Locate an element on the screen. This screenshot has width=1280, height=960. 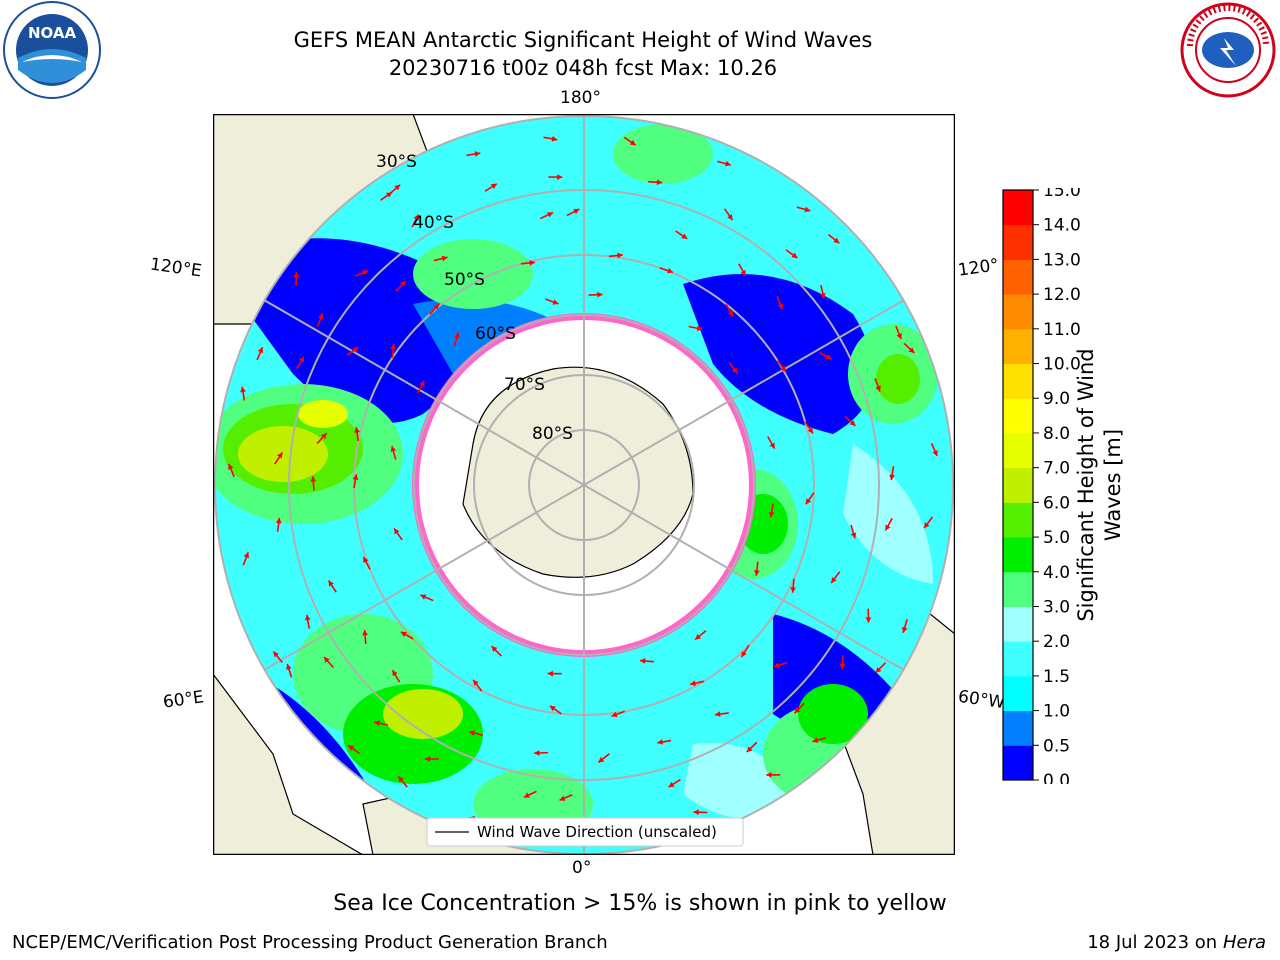
colorbar-tick-label: 0.5 is located at coordinates (1056, 746).